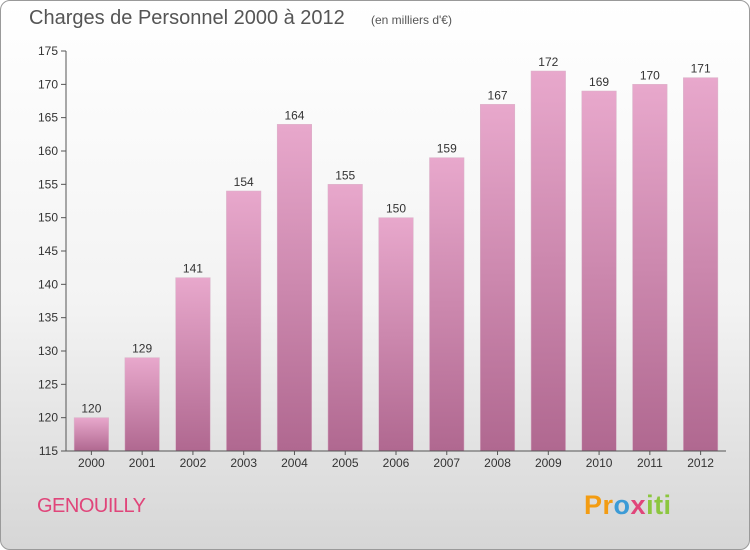  What do you see at coordinates (91, 506) in the screenshot?
I see `commune-name: GENOUILLY` at bounding box center [91, 506].